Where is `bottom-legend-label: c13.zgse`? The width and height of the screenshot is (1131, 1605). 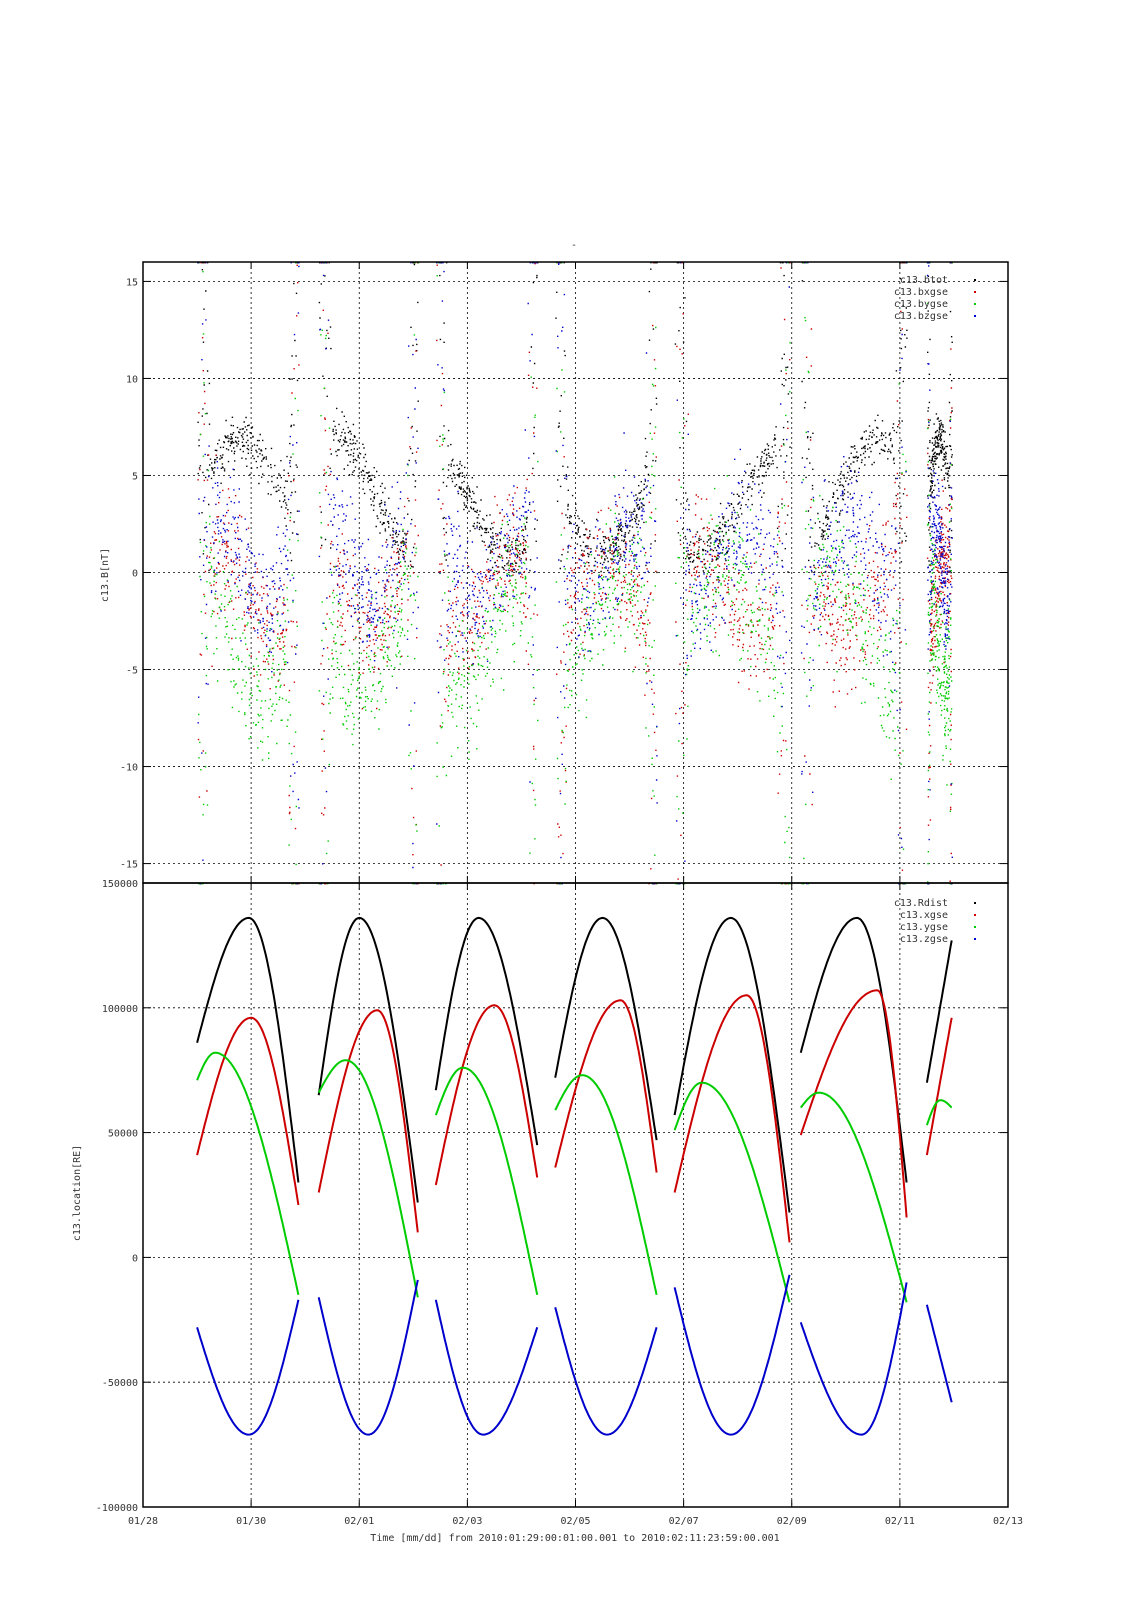 bottom-legend-label: c13.zgse is located at coordinates (924, 939).